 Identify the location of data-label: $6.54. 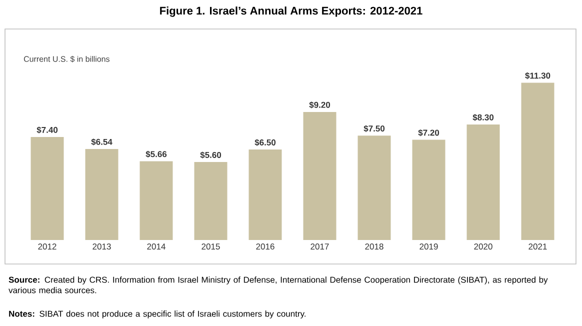
(101, 142).